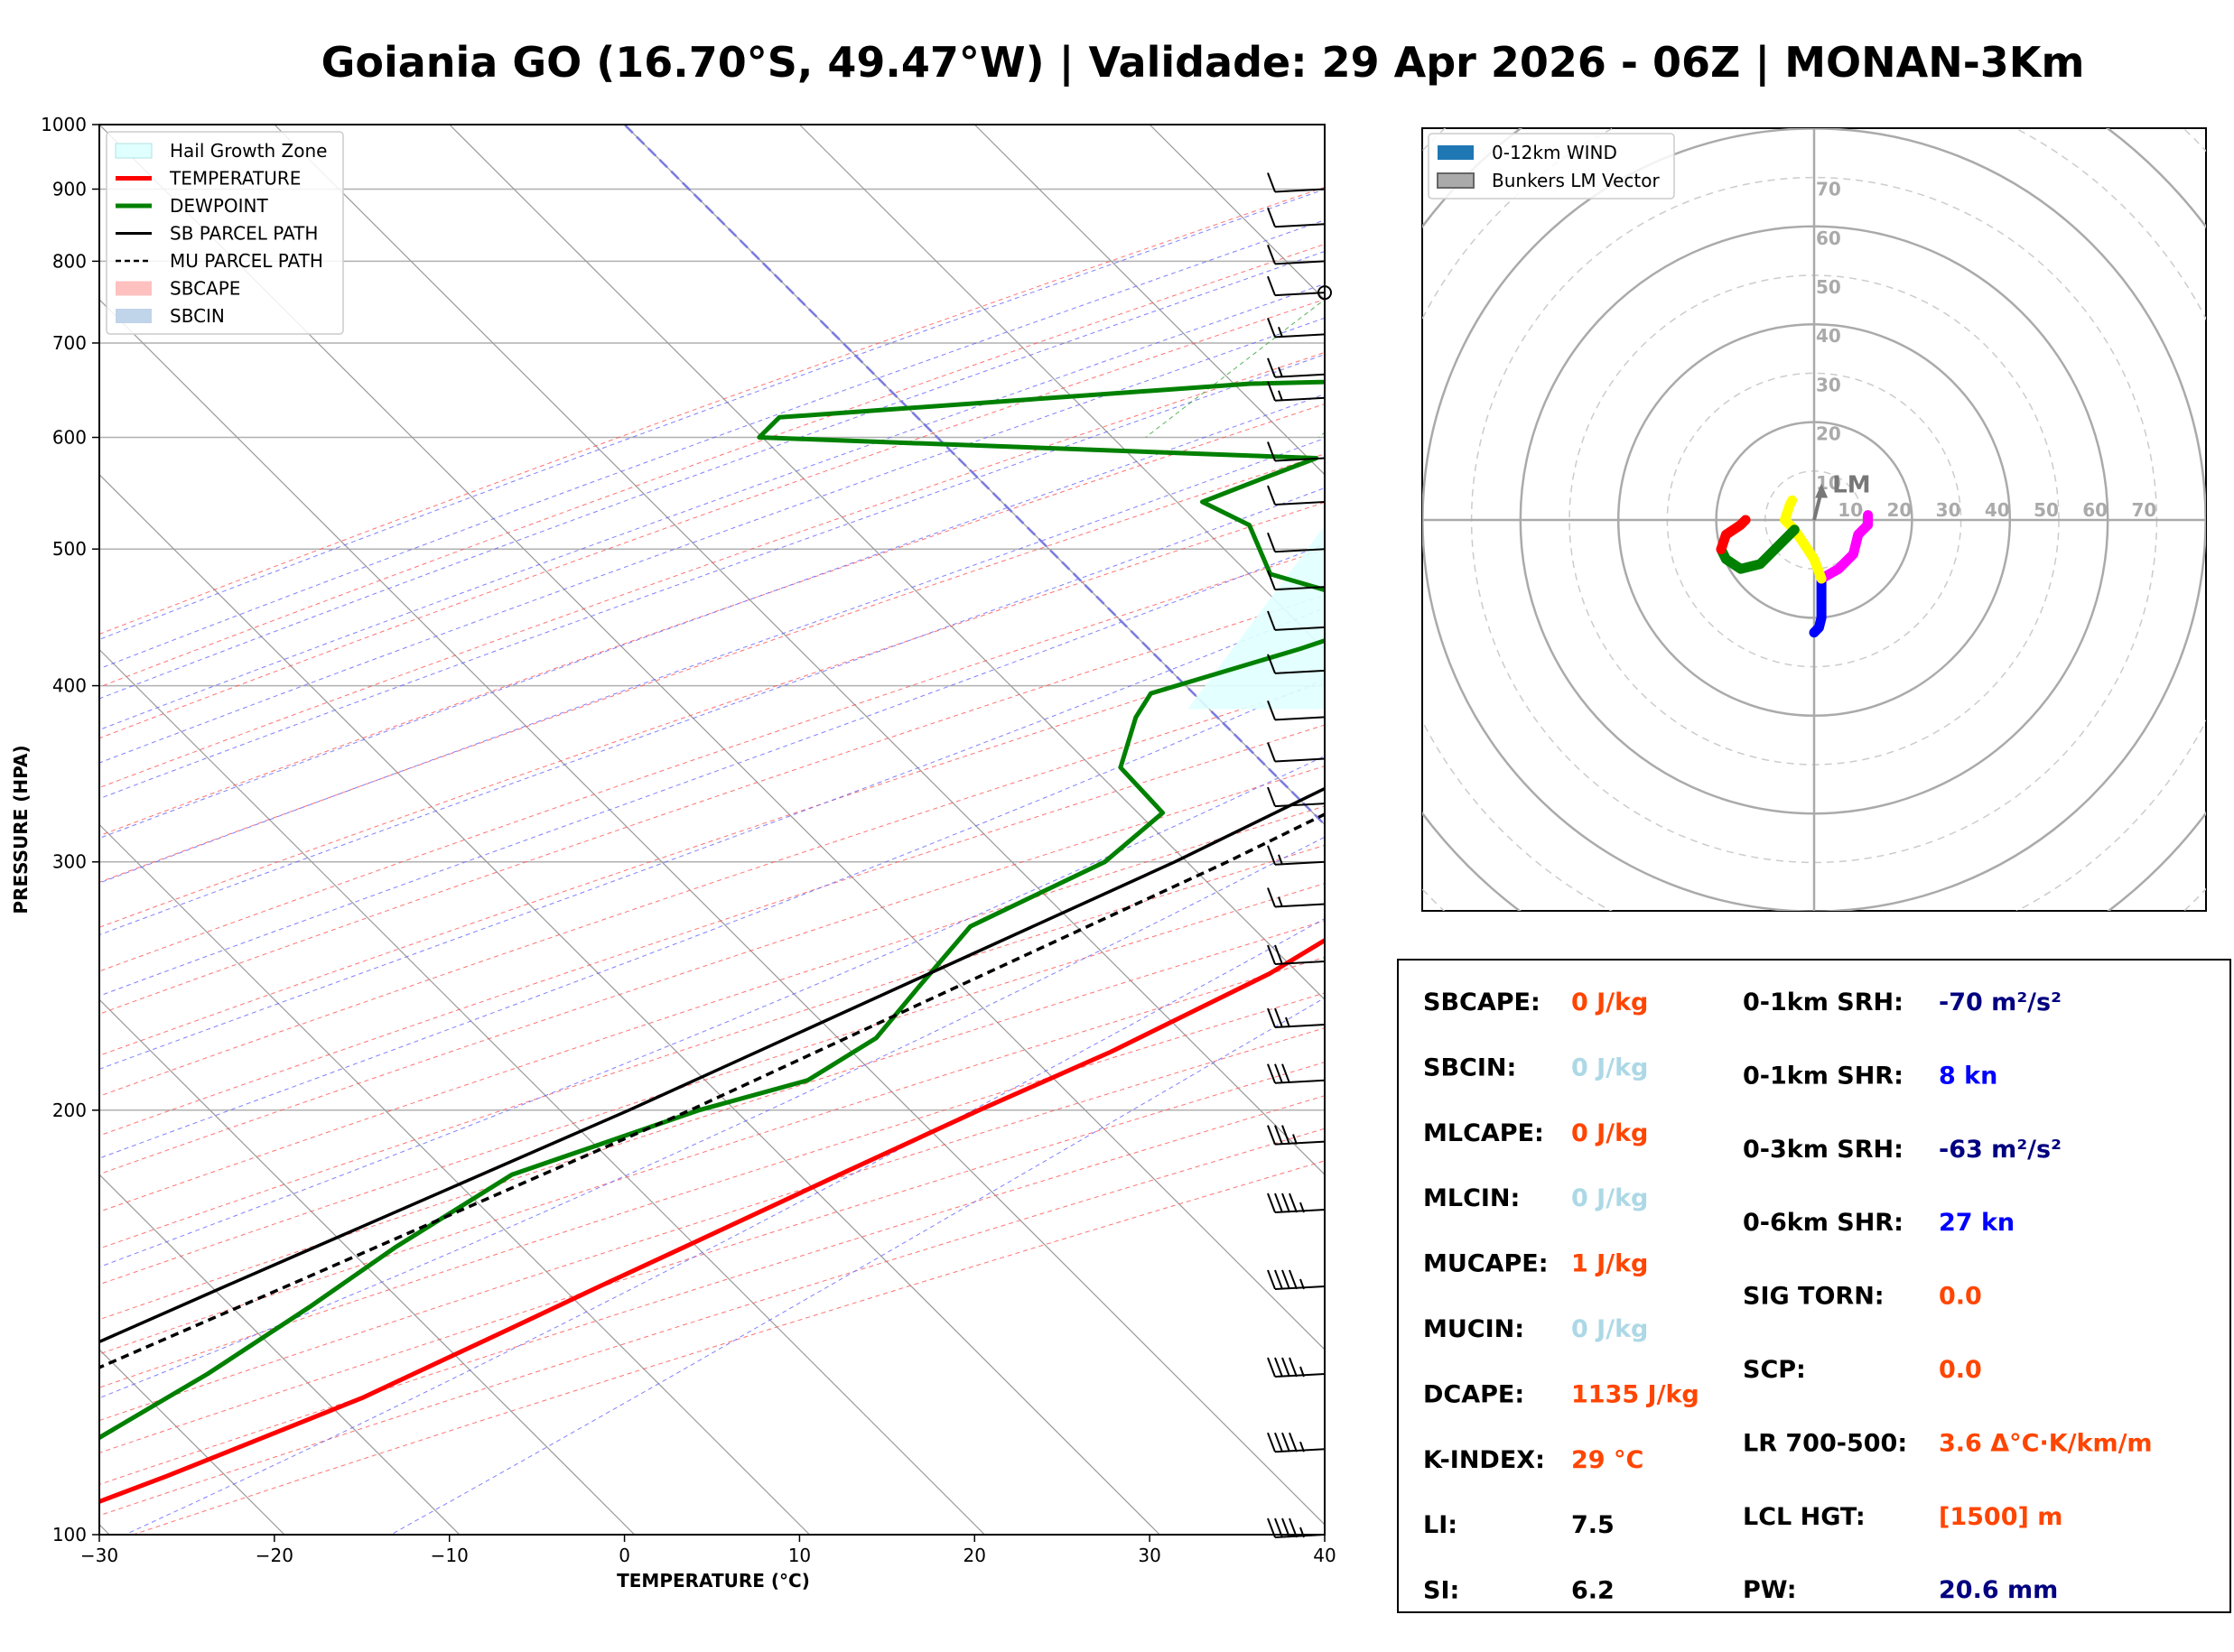  What do you see at coordinates (235, 179) in the screenshot?
I see `legend-label: TEMPERATURE` at bounding box center [235, 179].